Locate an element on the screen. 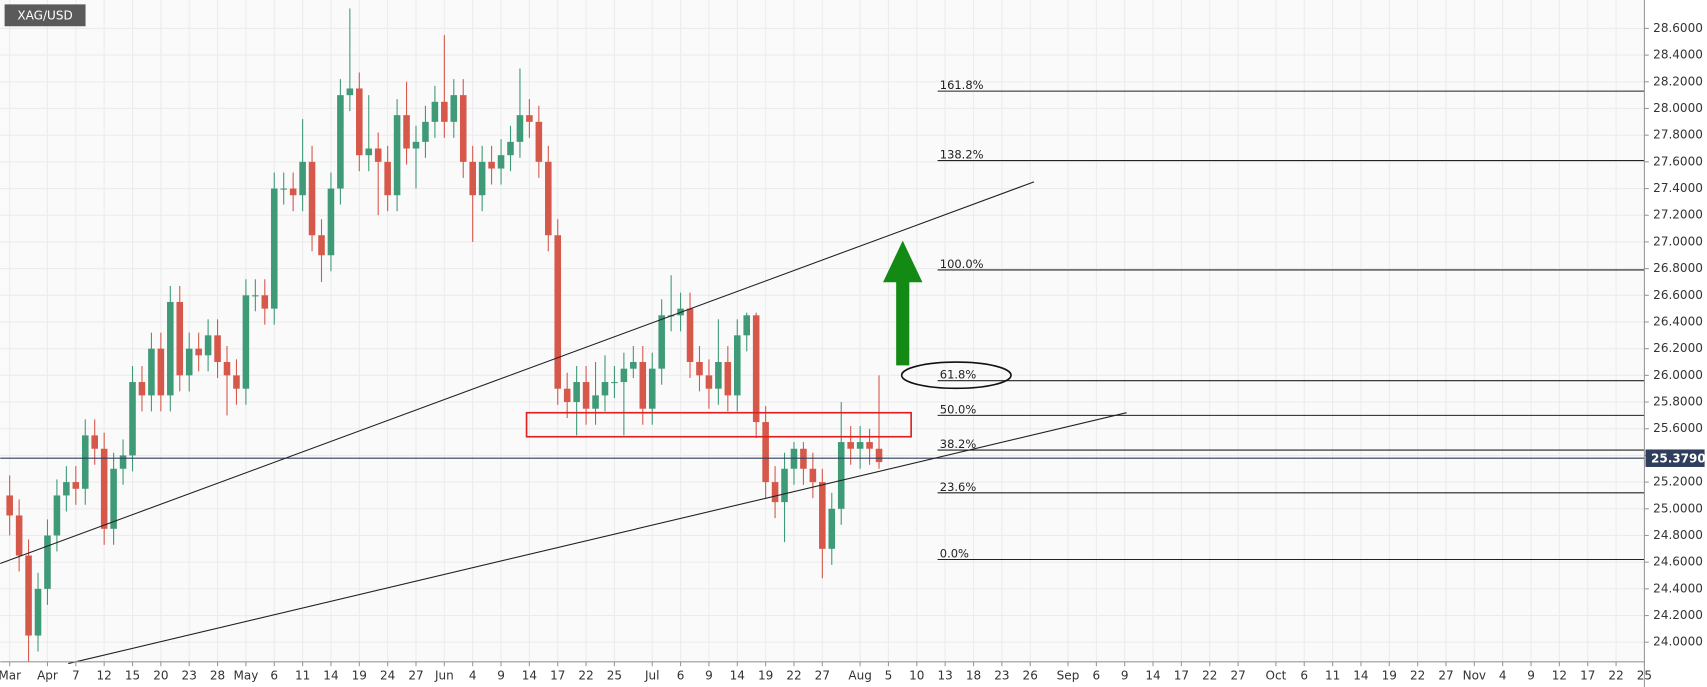  y-tick-label: 27.4000 is located at coordinates (1678, 188).